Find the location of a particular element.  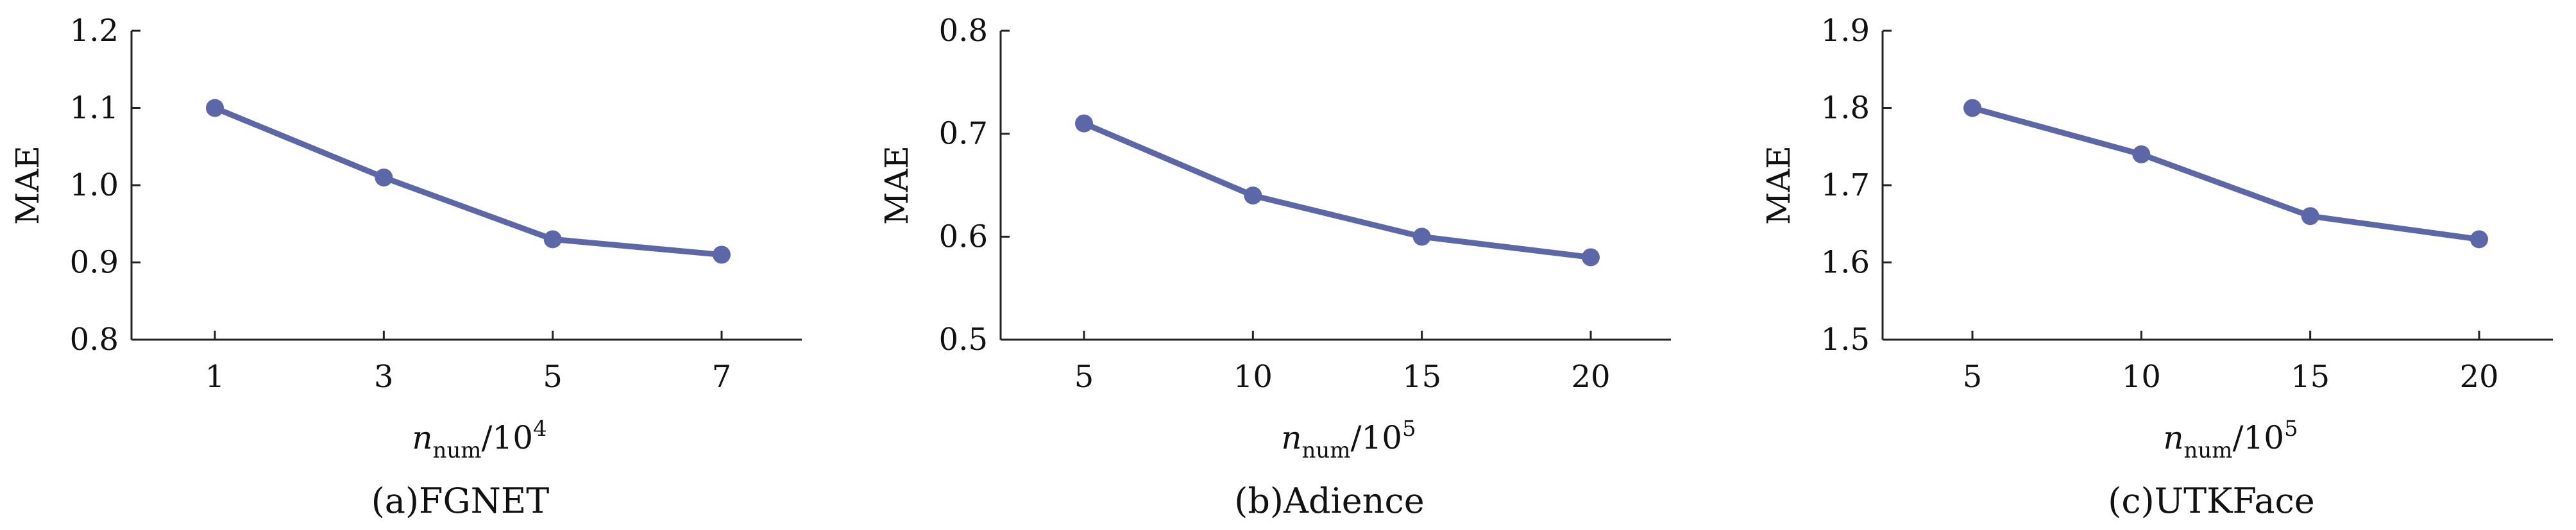

x-tick-label: 7 is located at coordinates (722, 377).